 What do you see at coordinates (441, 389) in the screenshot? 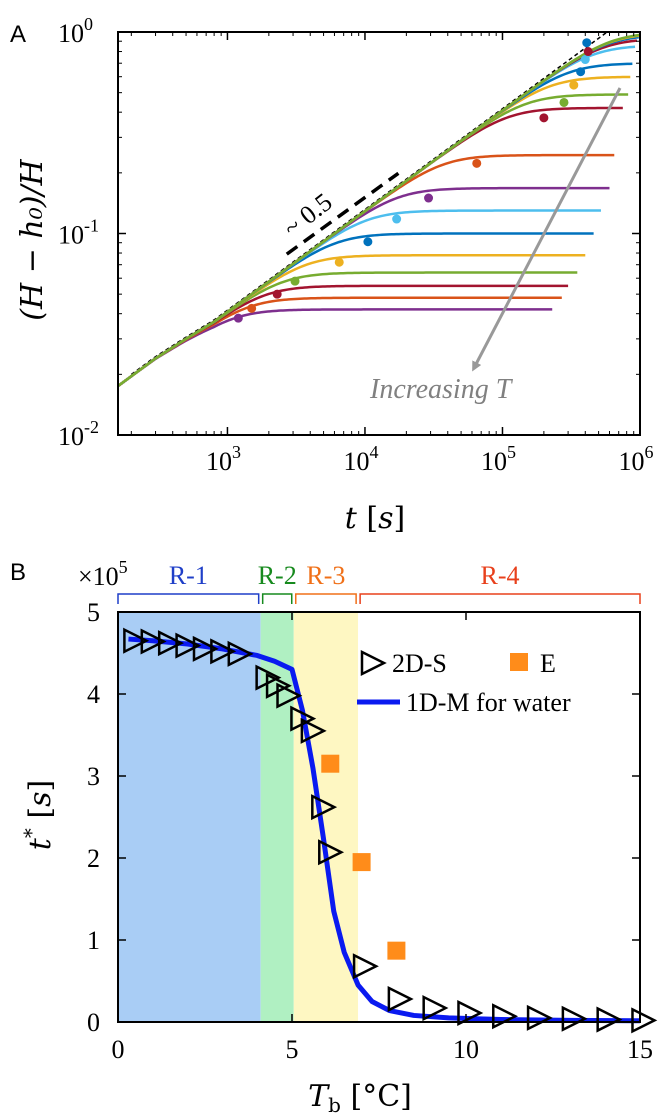
I see `increasing-t-label: Increasing T` at bounding box center [441, 389].